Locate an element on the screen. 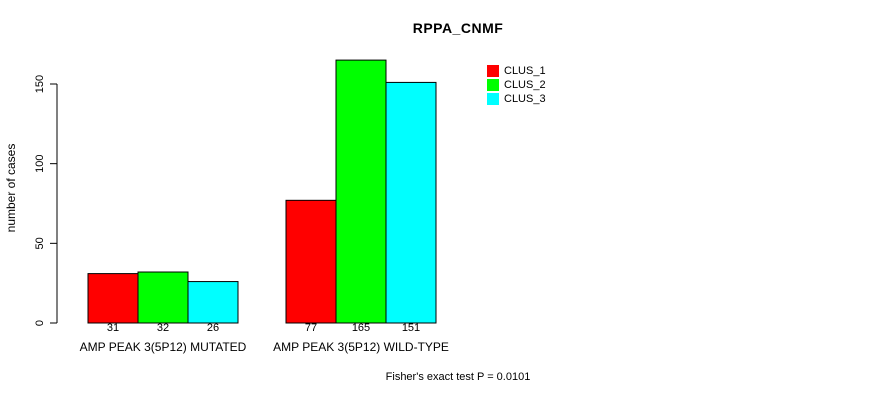 The image size is (890, 400). bar-clus_1-group1 is located at coordinates (113, 298).